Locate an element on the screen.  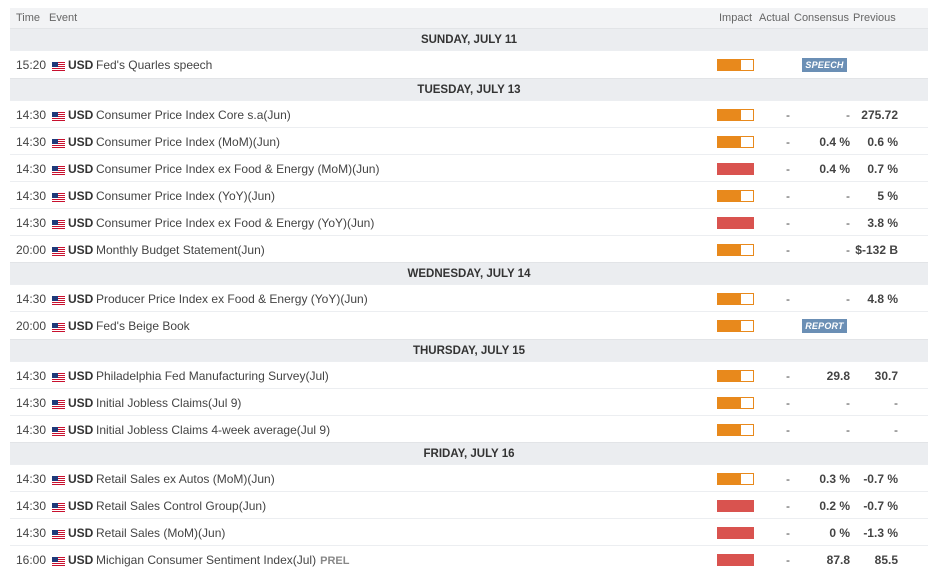
header-previous: Previous is located at coordinates (874, 18).